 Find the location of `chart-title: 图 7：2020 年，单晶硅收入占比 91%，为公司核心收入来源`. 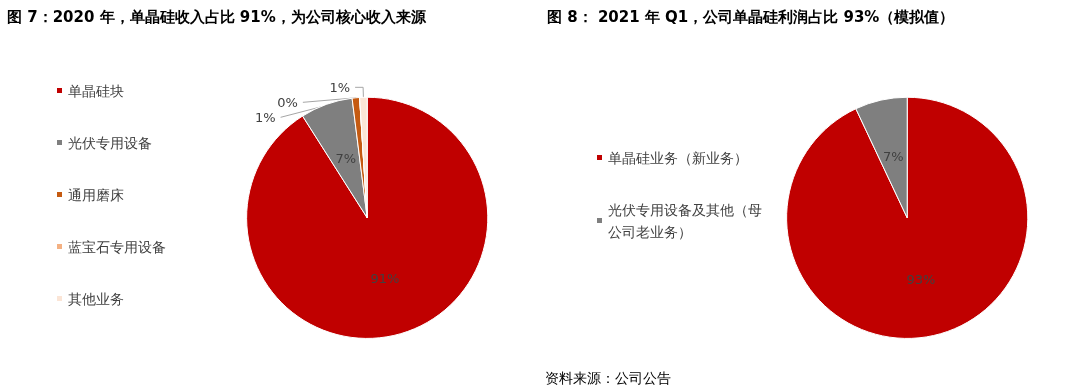

chart-title: 图 7：2020 年，单晶硅收入占比 91%，为公司核心收入来源 is located at coordinates (217, 16).